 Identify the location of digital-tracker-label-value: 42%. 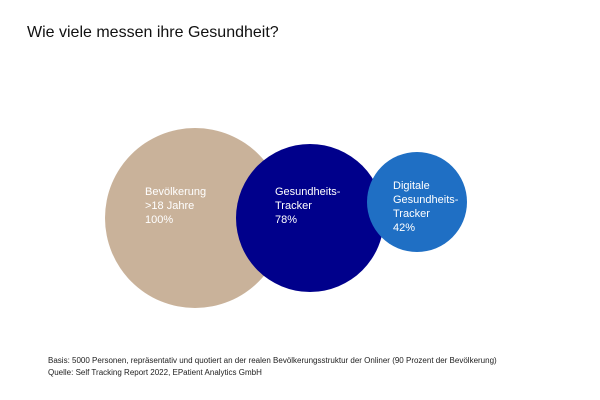
(404, 228).